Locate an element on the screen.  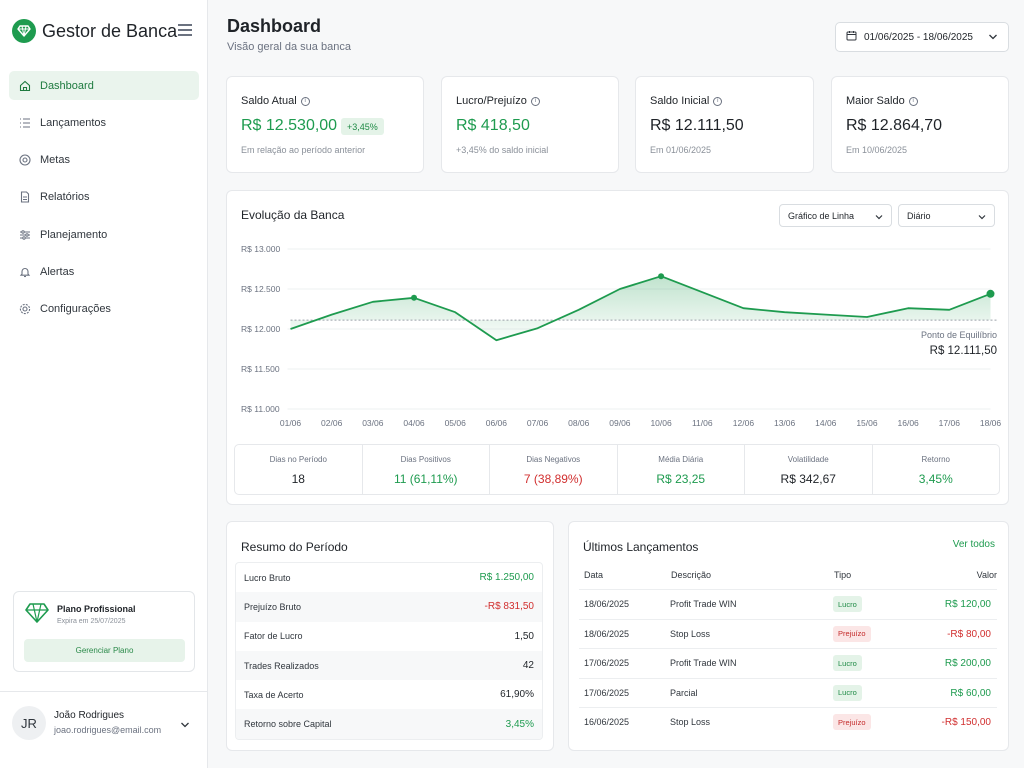
brand: Gestor de Banca is located at coordinates (94, 31).